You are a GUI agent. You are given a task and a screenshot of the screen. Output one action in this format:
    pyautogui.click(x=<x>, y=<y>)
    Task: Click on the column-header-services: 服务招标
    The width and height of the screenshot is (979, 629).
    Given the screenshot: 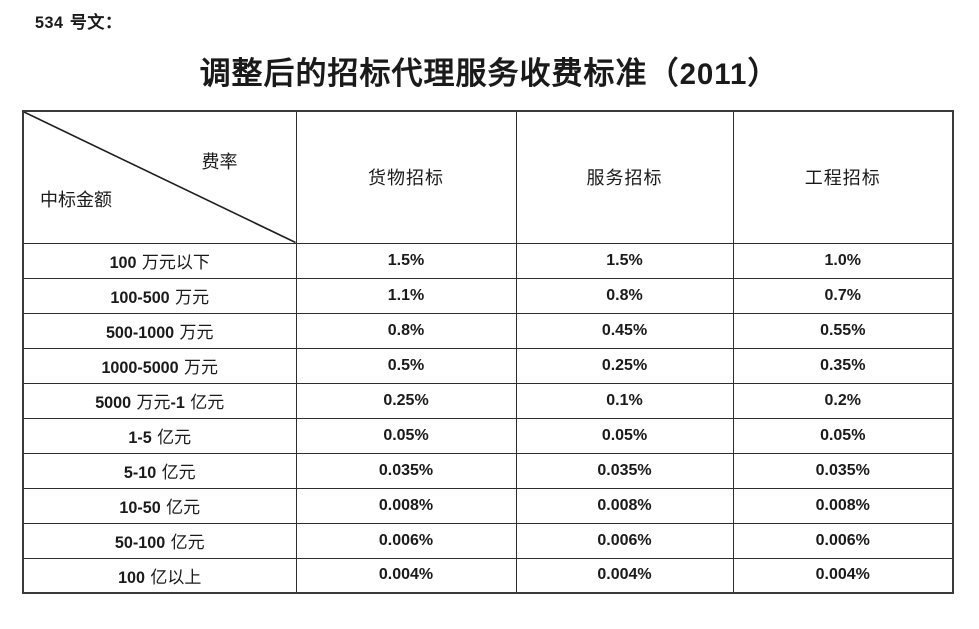 What is the action you would take?
    pyautogui.click(x=624, y=177)
    